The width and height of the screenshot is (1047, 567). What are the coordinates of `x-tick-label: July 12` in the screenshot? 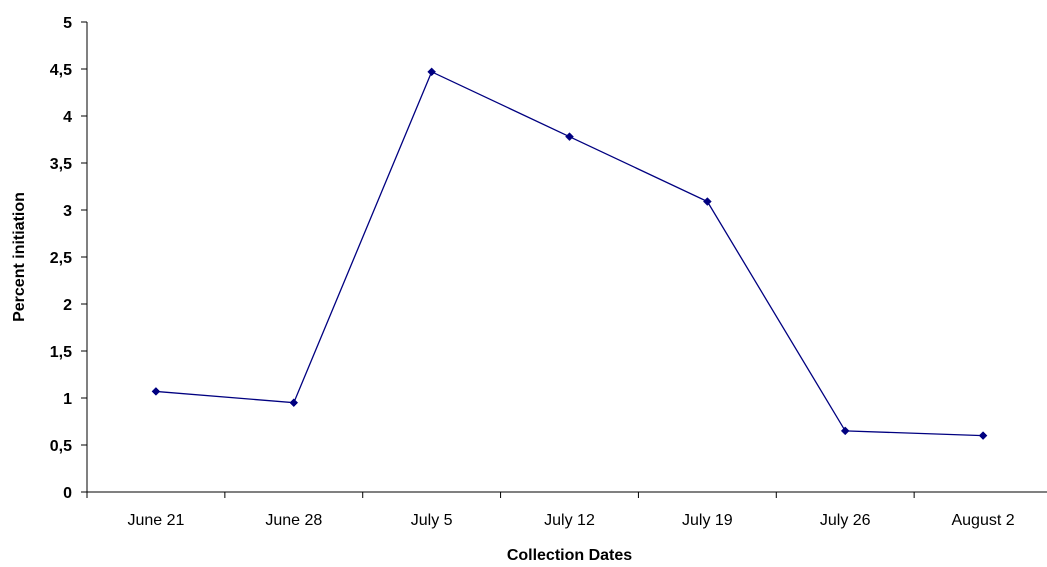 It's located at (569, 520).